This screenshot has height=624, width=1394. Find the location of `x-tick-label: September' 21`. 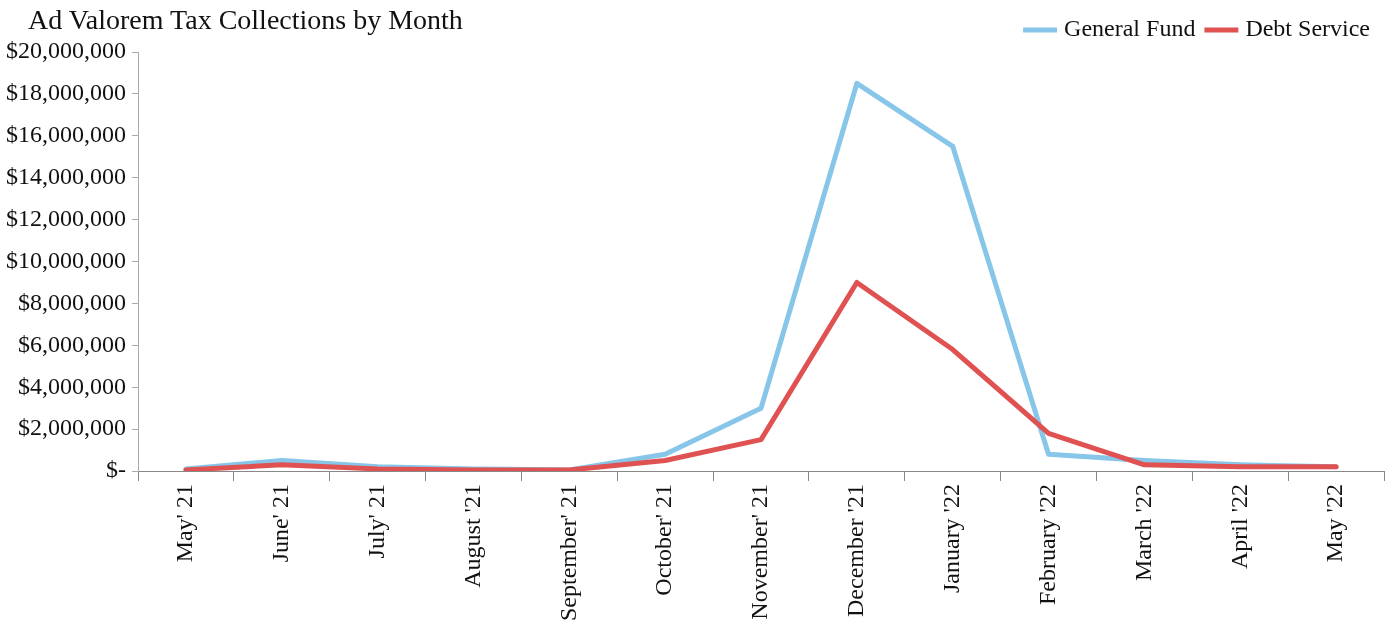

x-tick-label: September' 21 is located at coordinates (567, 553).